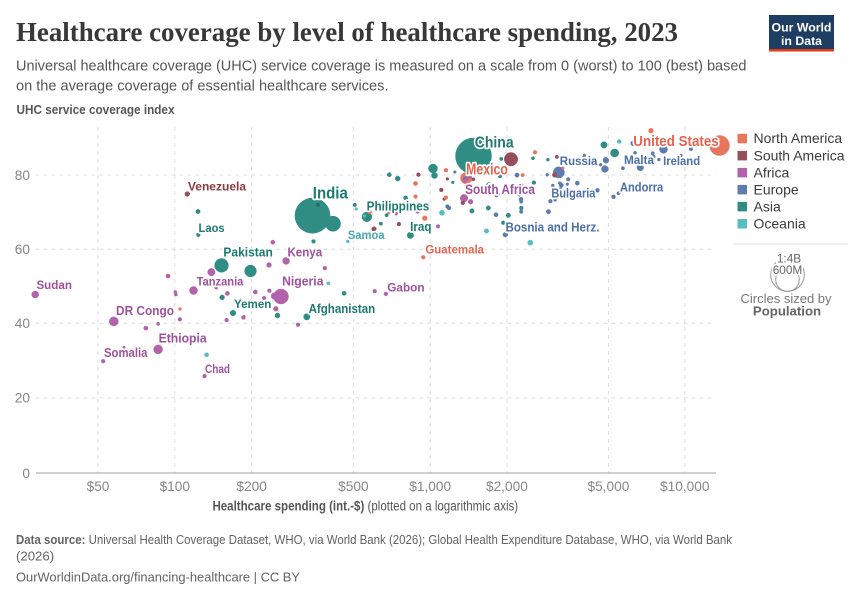  I want to click on svg-text: $50, so click(98, 486).